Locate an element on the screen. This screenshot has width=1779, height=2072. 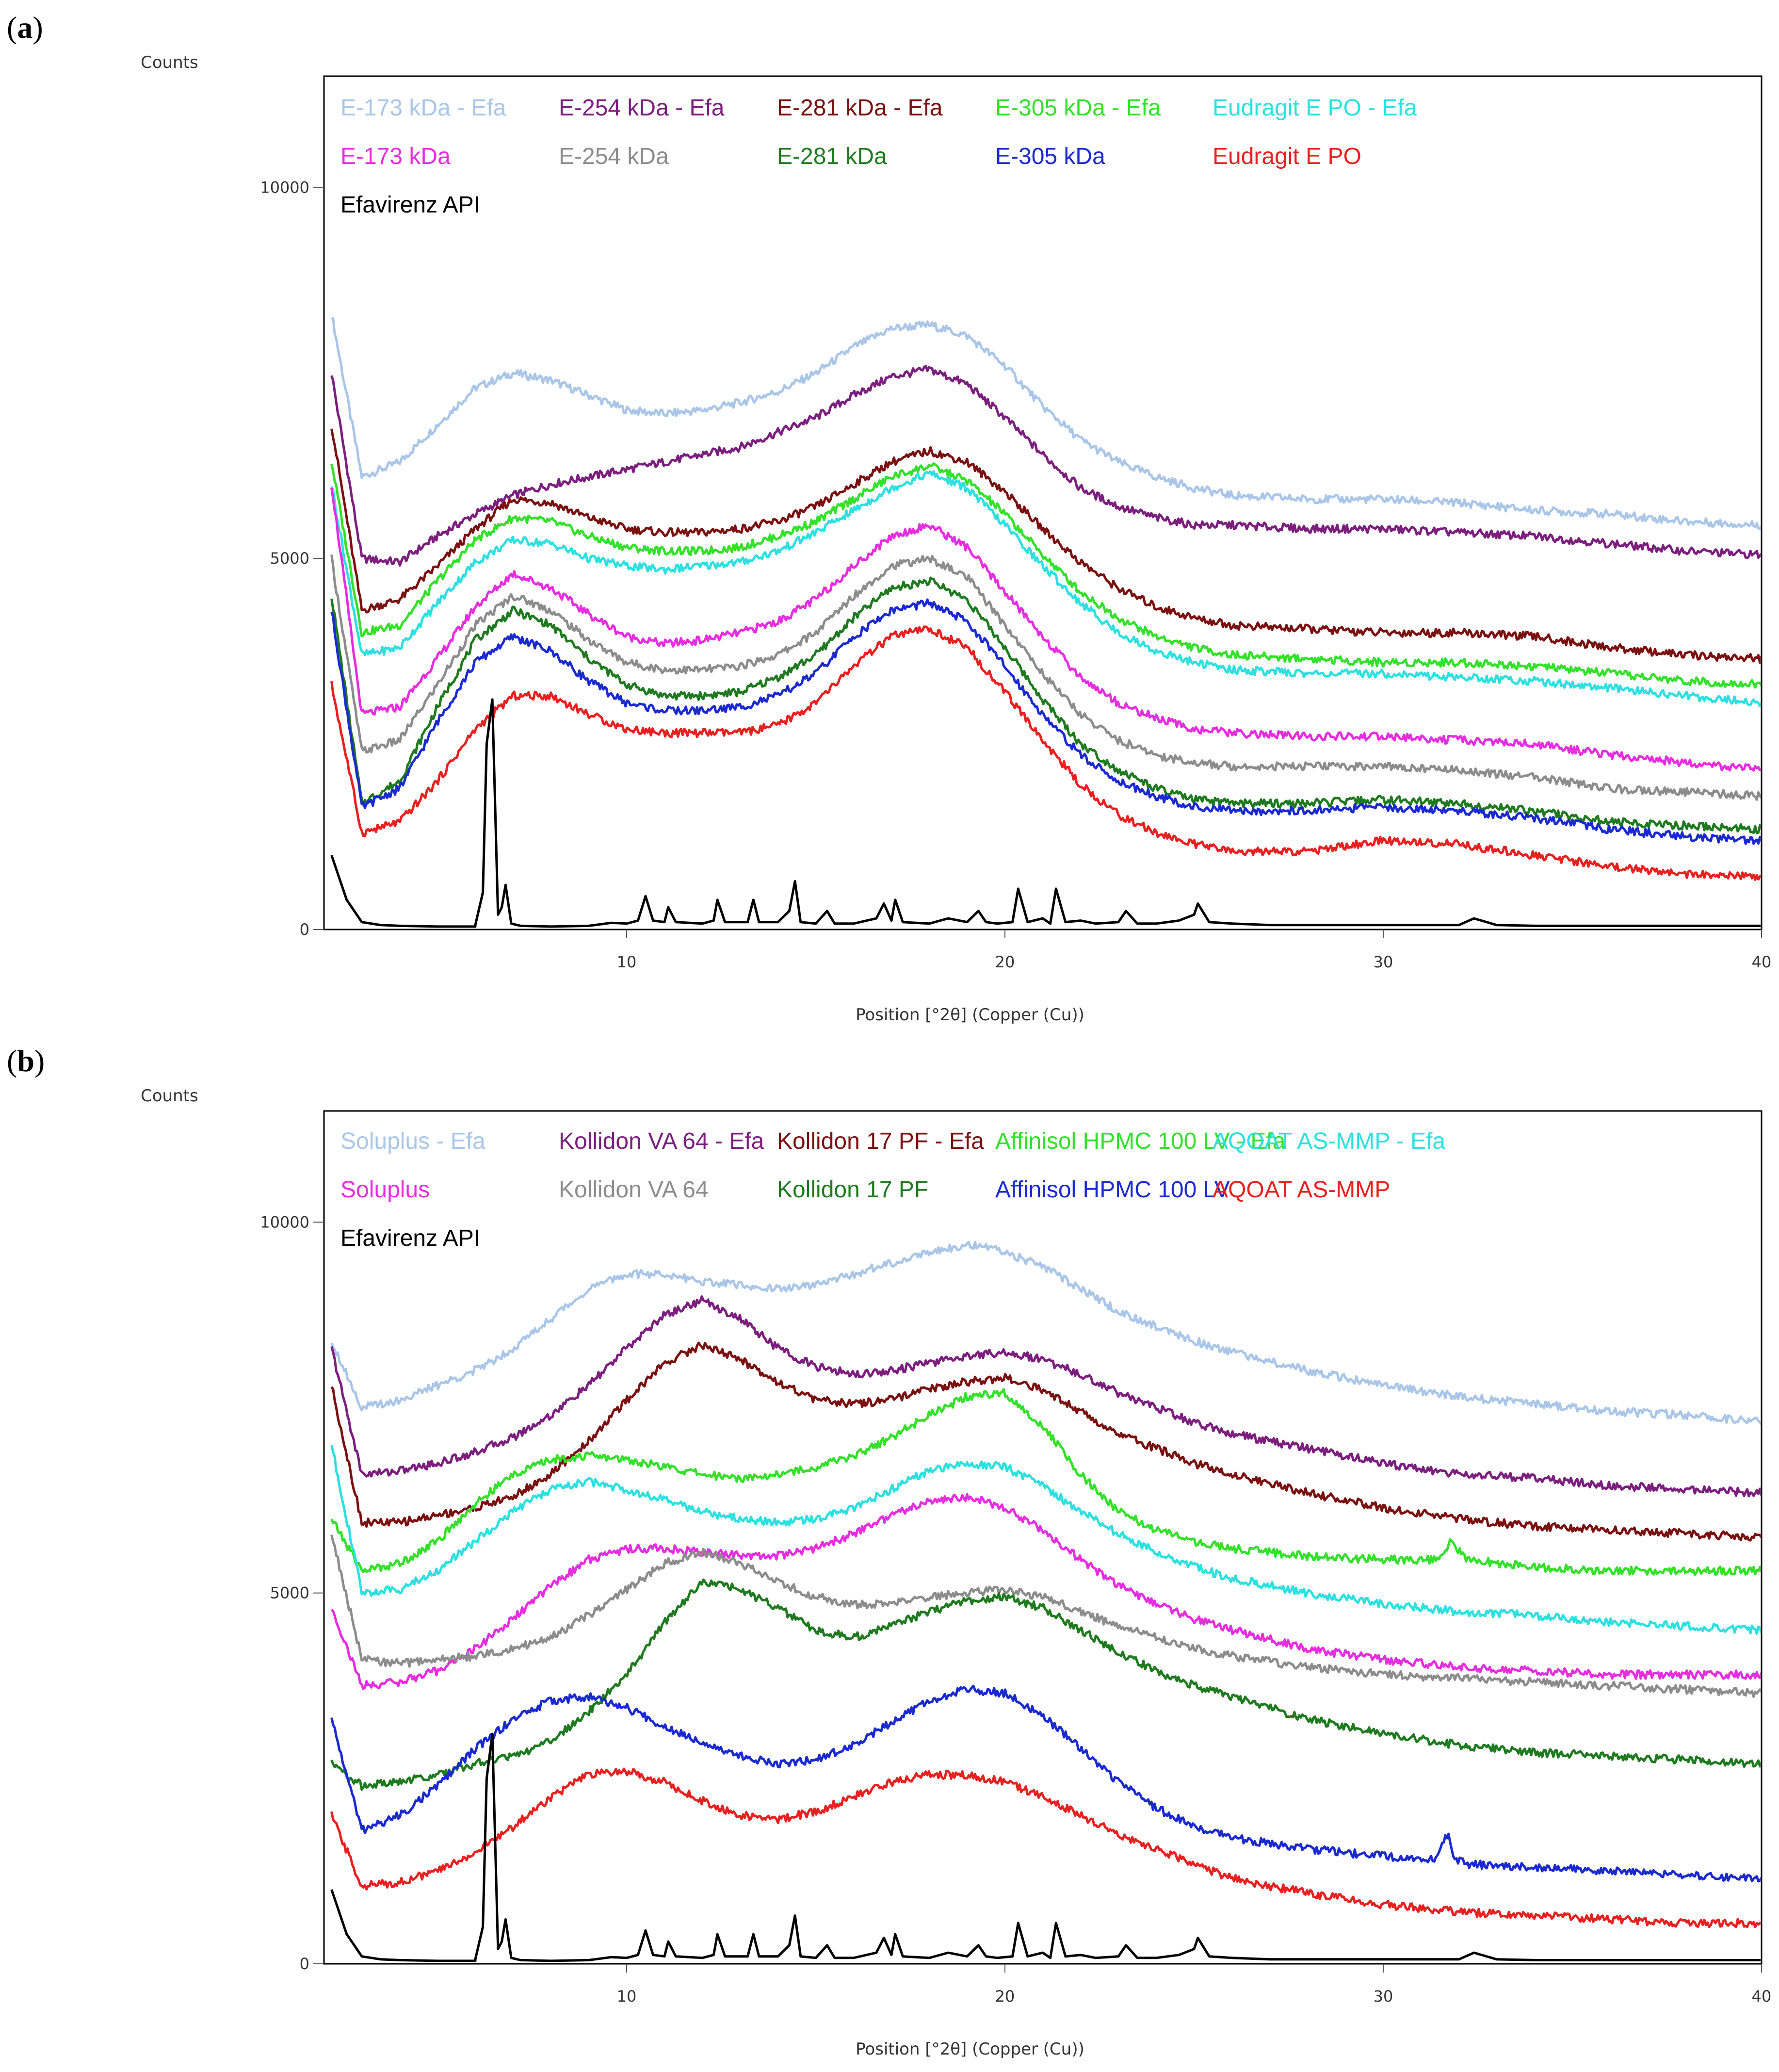
legend-entry: E-305 kDa is located at coordinates (1050, 156).